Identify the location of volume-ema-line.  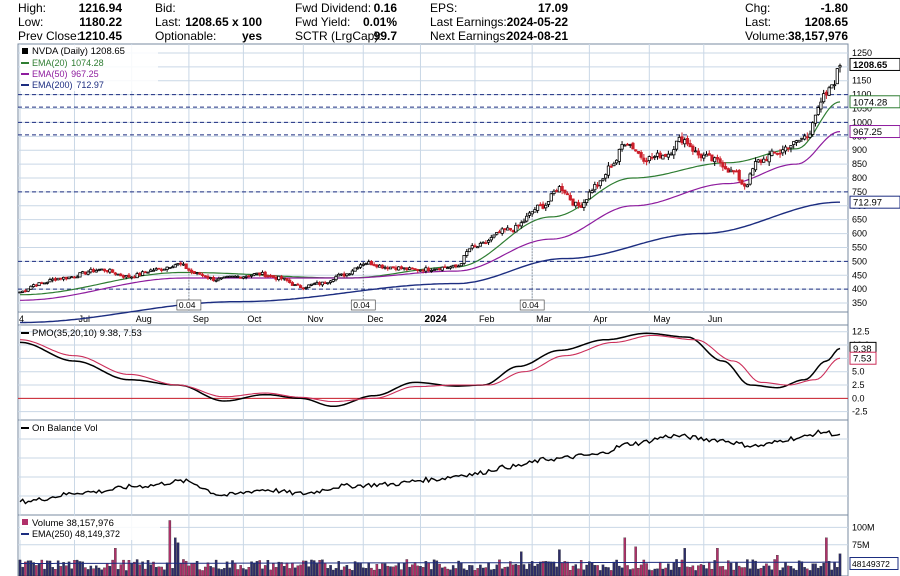
(430, 562).